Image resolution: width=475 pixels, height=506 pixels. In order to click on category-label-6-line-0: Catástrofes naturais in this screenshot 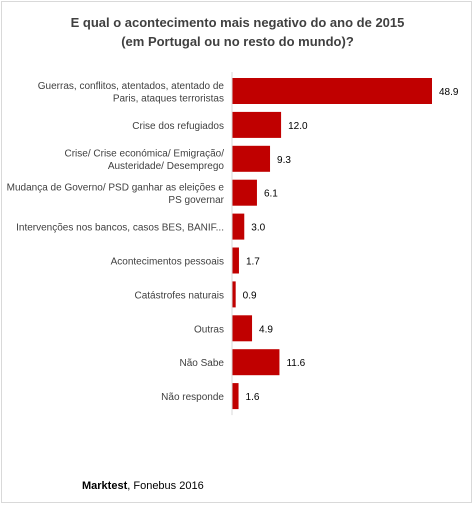, I will do `click(180, 295)`.